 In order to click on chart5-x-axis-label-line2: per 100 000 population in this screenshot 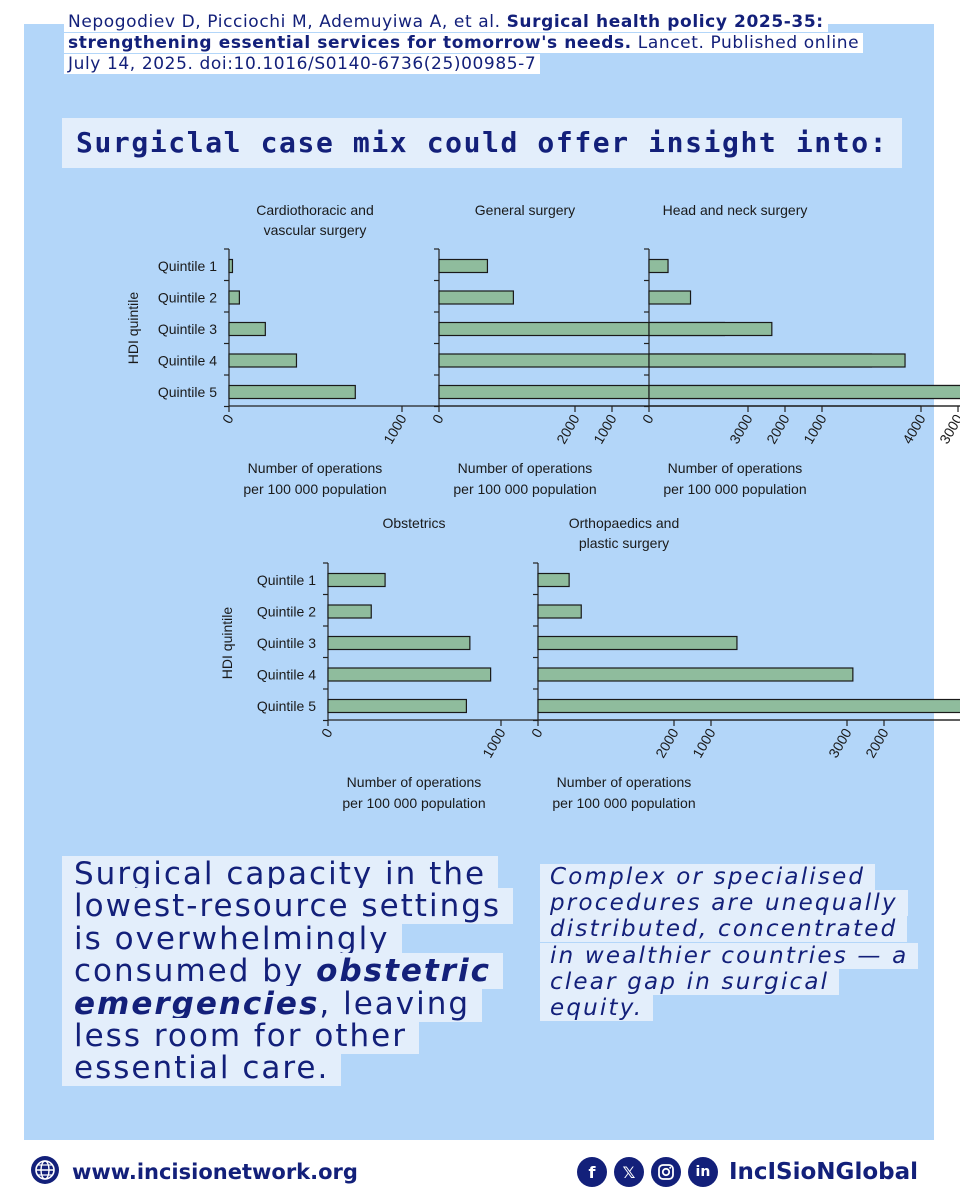, I will do `click(623, 803)`.